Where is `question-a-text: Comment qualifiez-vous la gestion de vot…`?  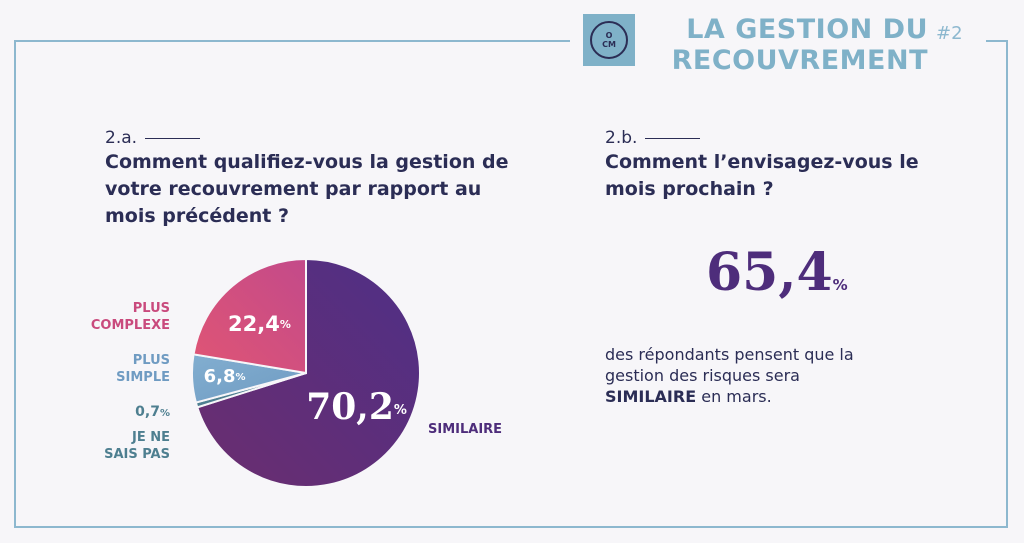 question-a-text: Comment qualifiez-vous la gestion de vot… is located at coordinates (307, 189).